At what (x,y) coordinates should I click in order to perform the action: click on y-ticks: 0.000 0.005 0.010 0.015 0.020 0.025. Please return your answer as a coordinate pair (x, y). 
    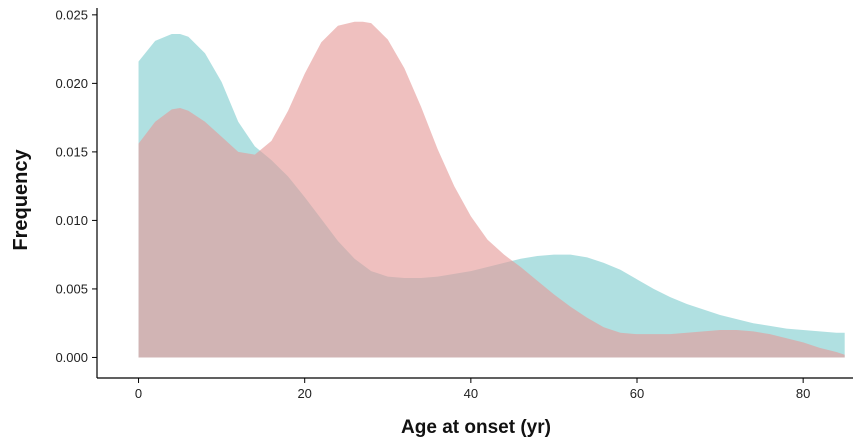
    Looking at the image, I should click on (76, 186).